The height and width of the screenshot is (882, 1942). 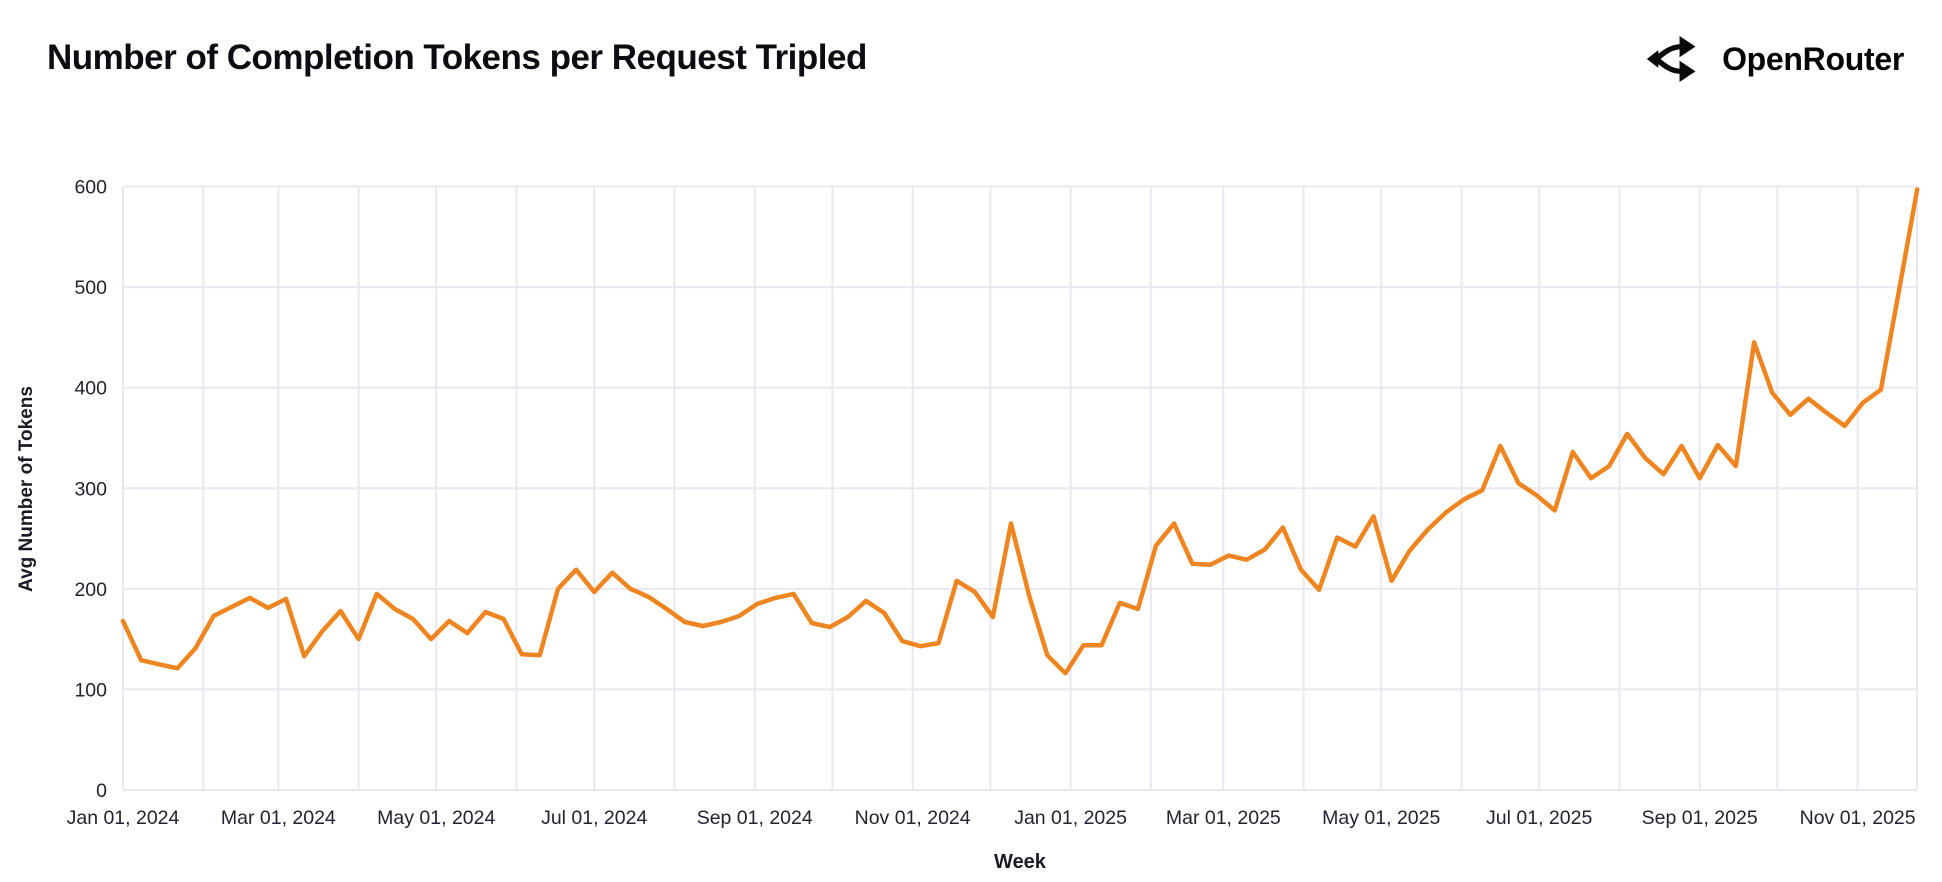 What do you see at coordinates (1020, 862) in the screenshot?
I see `x-axis-title: Week` at bounding box center [1020, 862].